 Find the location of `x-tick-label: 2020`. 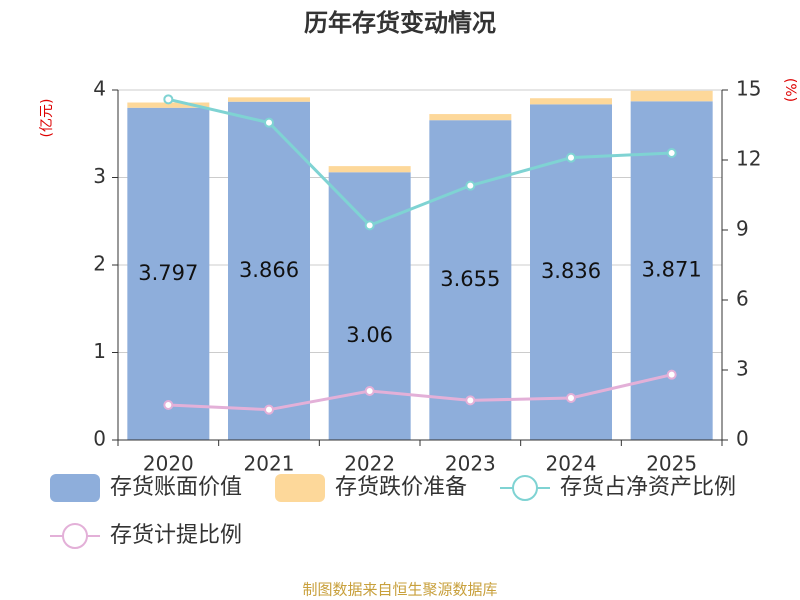

x-tick-label: 2020 is located at coordinates (168, 464).